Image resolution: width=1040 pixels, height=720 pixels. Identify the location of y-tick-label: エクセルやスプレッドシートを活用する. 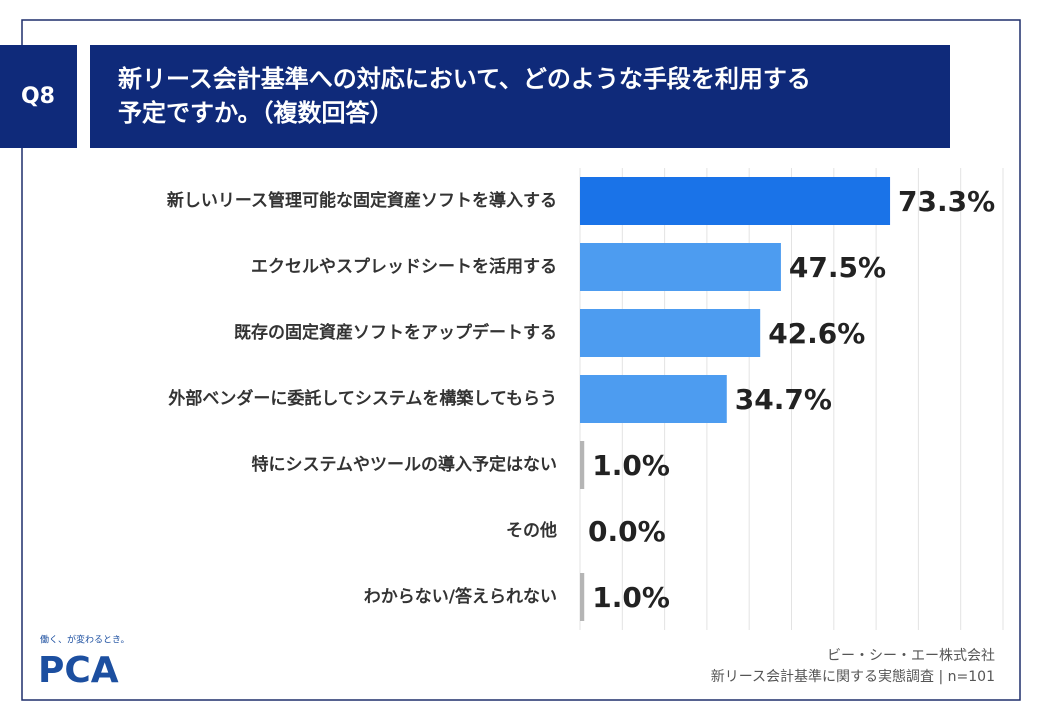
(404, 266).